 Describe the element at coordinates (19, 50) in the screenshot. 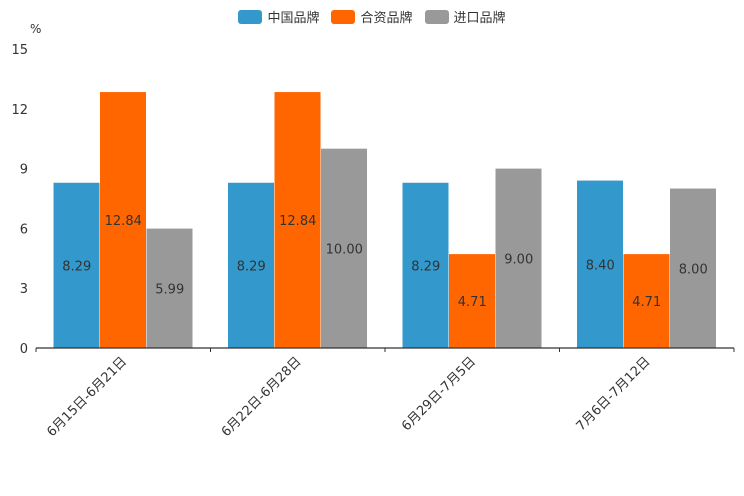

I see `y-tick-label: 15` at that location.